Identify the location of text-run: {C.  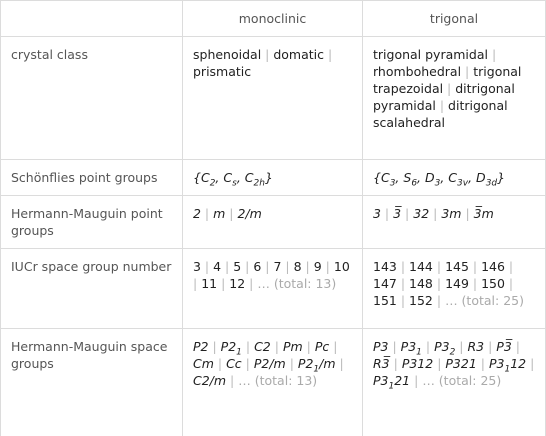
(201, 177).